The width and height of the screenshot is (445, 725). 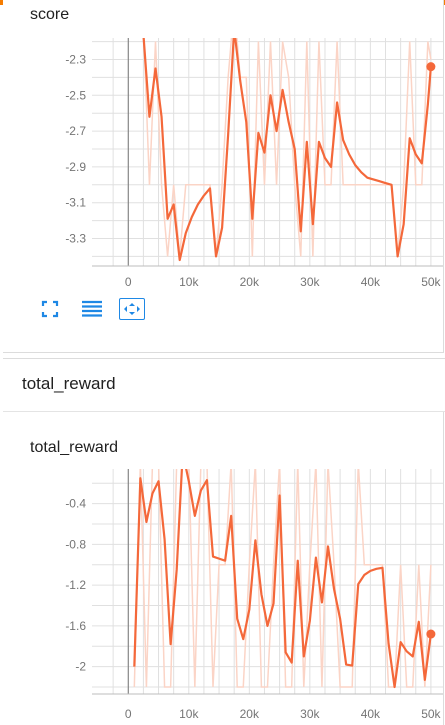 I want to click on section-header-total-reward: total_reward, so click(x=224, y=385).